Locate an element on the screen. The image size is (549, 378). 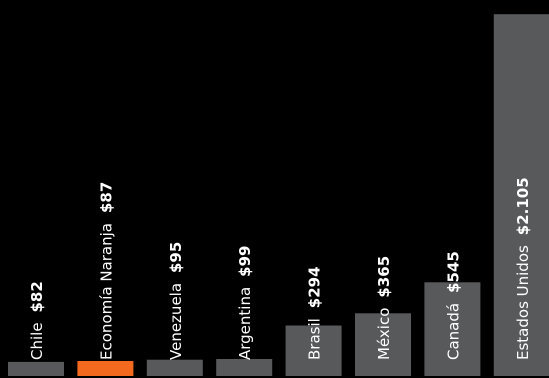
bar-argentina is located at coordinates (244, 367).